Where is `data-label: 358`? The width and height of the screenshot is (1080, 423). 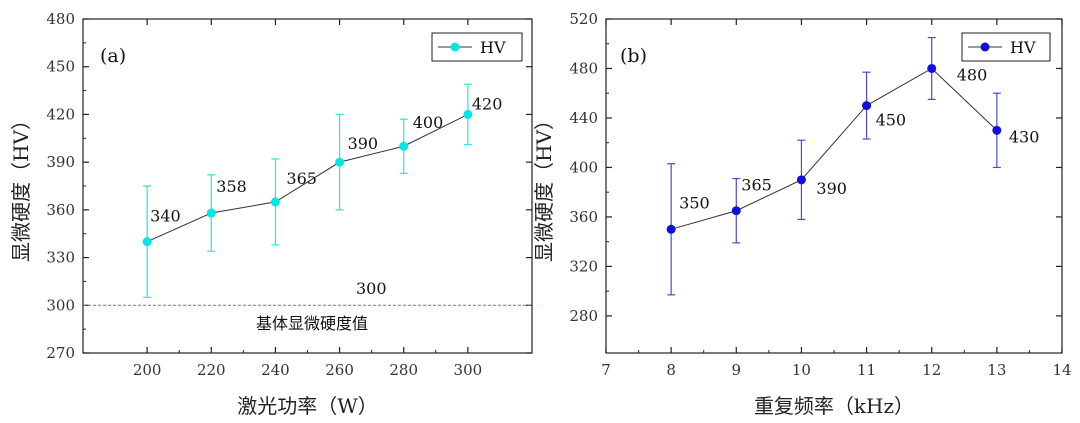 data-label: 358 is located at coordinates (231, 186).